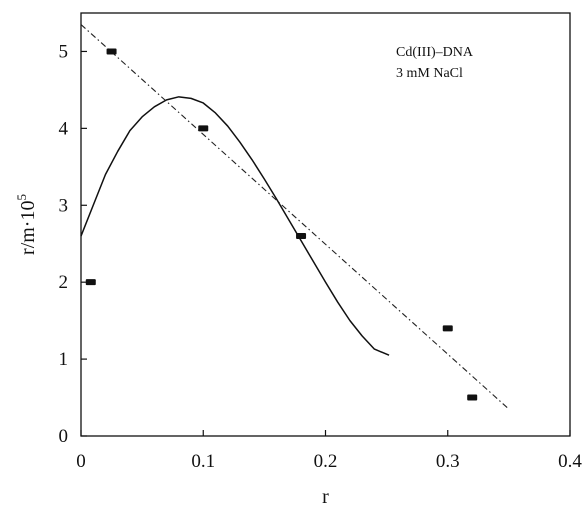 This screenshot has width=584, height=510. I want to click on y-axis-label-main: r/m·10, so click(28, 228).